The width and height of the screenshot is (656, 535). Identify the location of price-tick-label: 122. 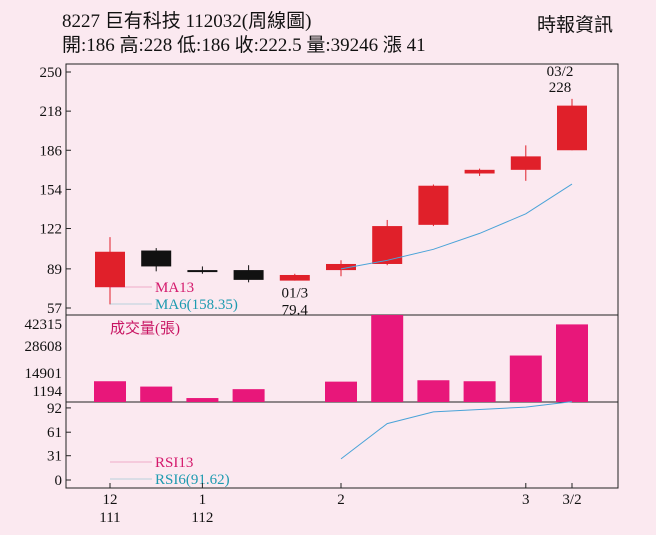
(51, 230).